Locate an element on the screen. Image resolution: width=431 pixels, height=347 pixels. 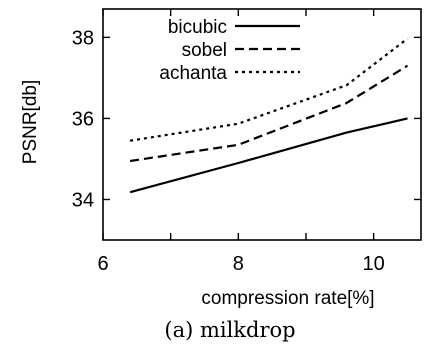
y-tick-label: 34 is located at coordinates (83, 200).